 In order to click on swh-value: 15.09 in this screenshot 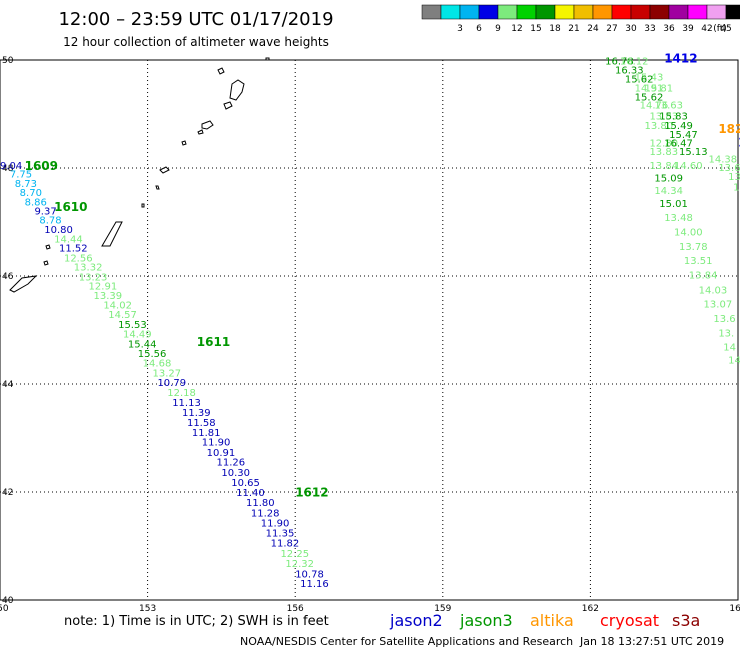, I will do `click(668, 179)`.